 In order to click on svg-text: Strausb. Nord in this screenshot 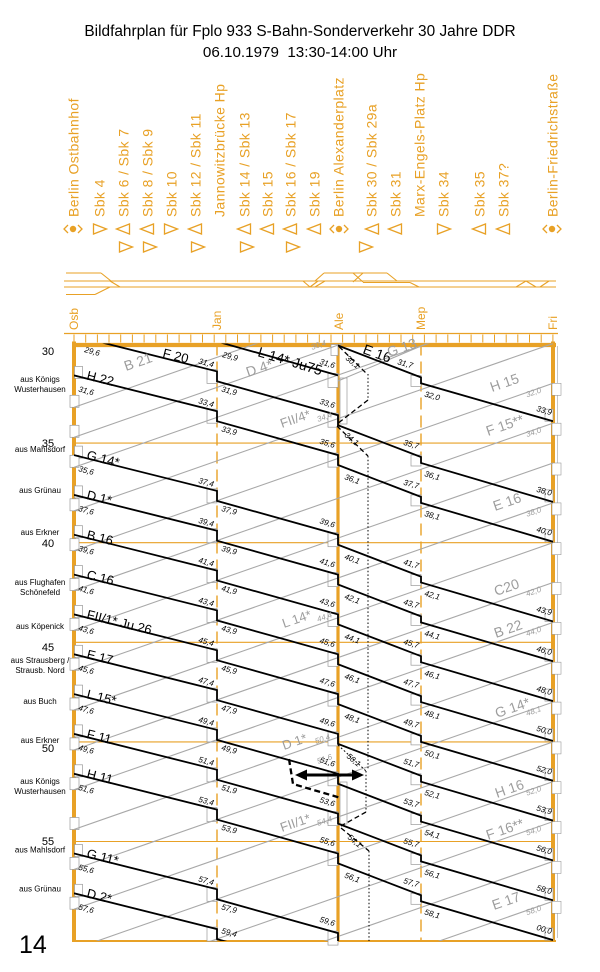, I will do `click(39, 670)`.